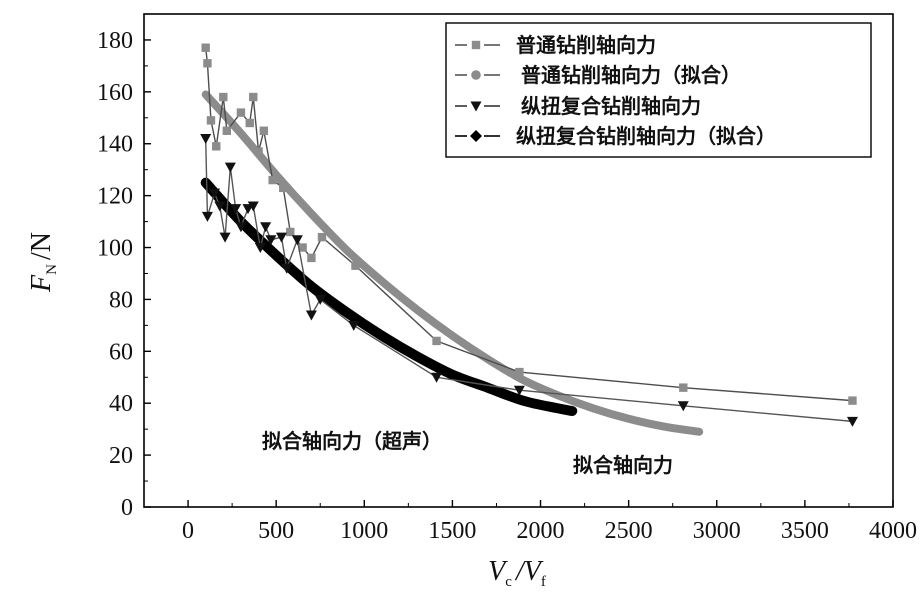 The height and width of the screenshot is (596, 921). What do you see at coordinates (498, 571) in the screenshot?
I see `x-title-main: V` at bounding box center [498, 571].